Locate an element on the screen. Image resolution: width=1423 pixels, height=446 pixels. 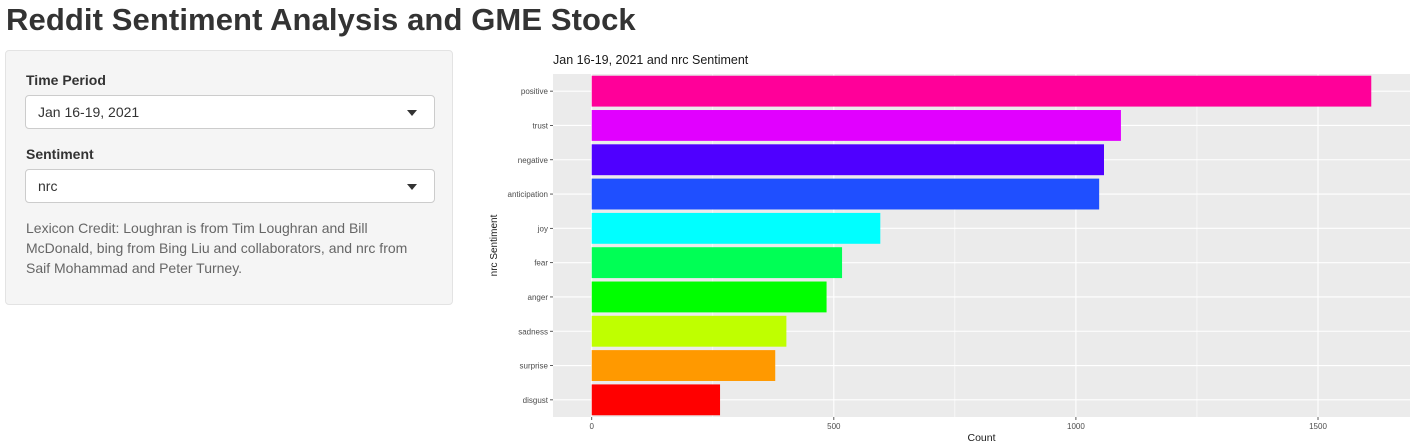
page-title: Reddit Sentiment Analysis and GME Stock is located at coordinates (321, 19).